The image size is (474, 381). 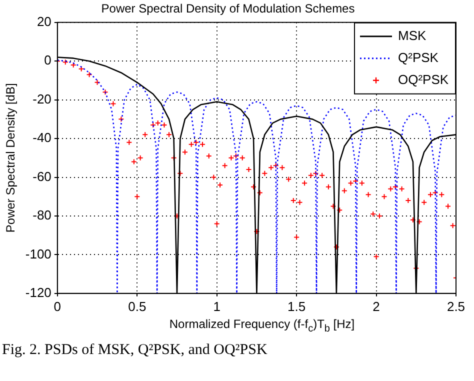 What do you see at coordinates (38, 254) in the screenshot?
I see `y-tick-label: -100` at bounding box center [38, 254].